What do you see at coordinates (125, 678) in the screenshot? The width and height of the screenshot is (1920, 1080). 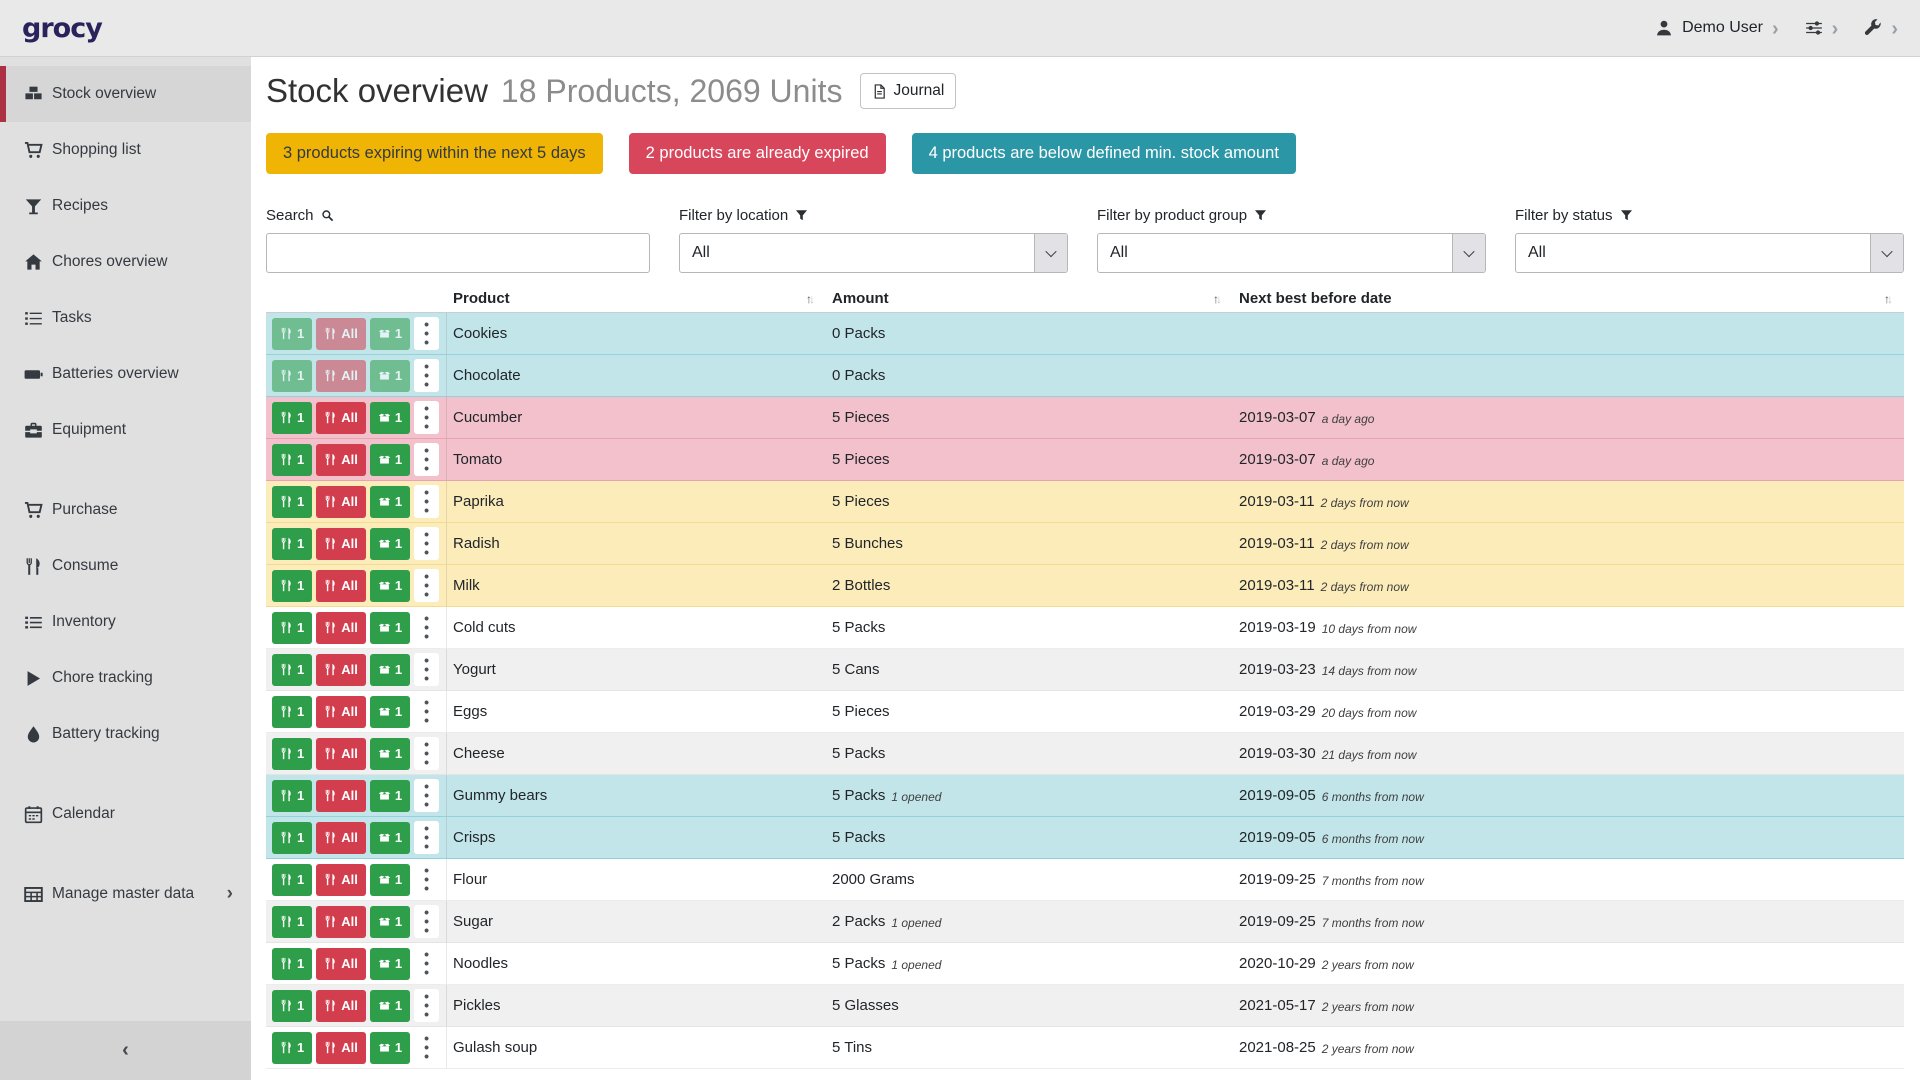 I see `sidebar-item-chore-tracking: Chore tracking` at bounding box center [125, 678].